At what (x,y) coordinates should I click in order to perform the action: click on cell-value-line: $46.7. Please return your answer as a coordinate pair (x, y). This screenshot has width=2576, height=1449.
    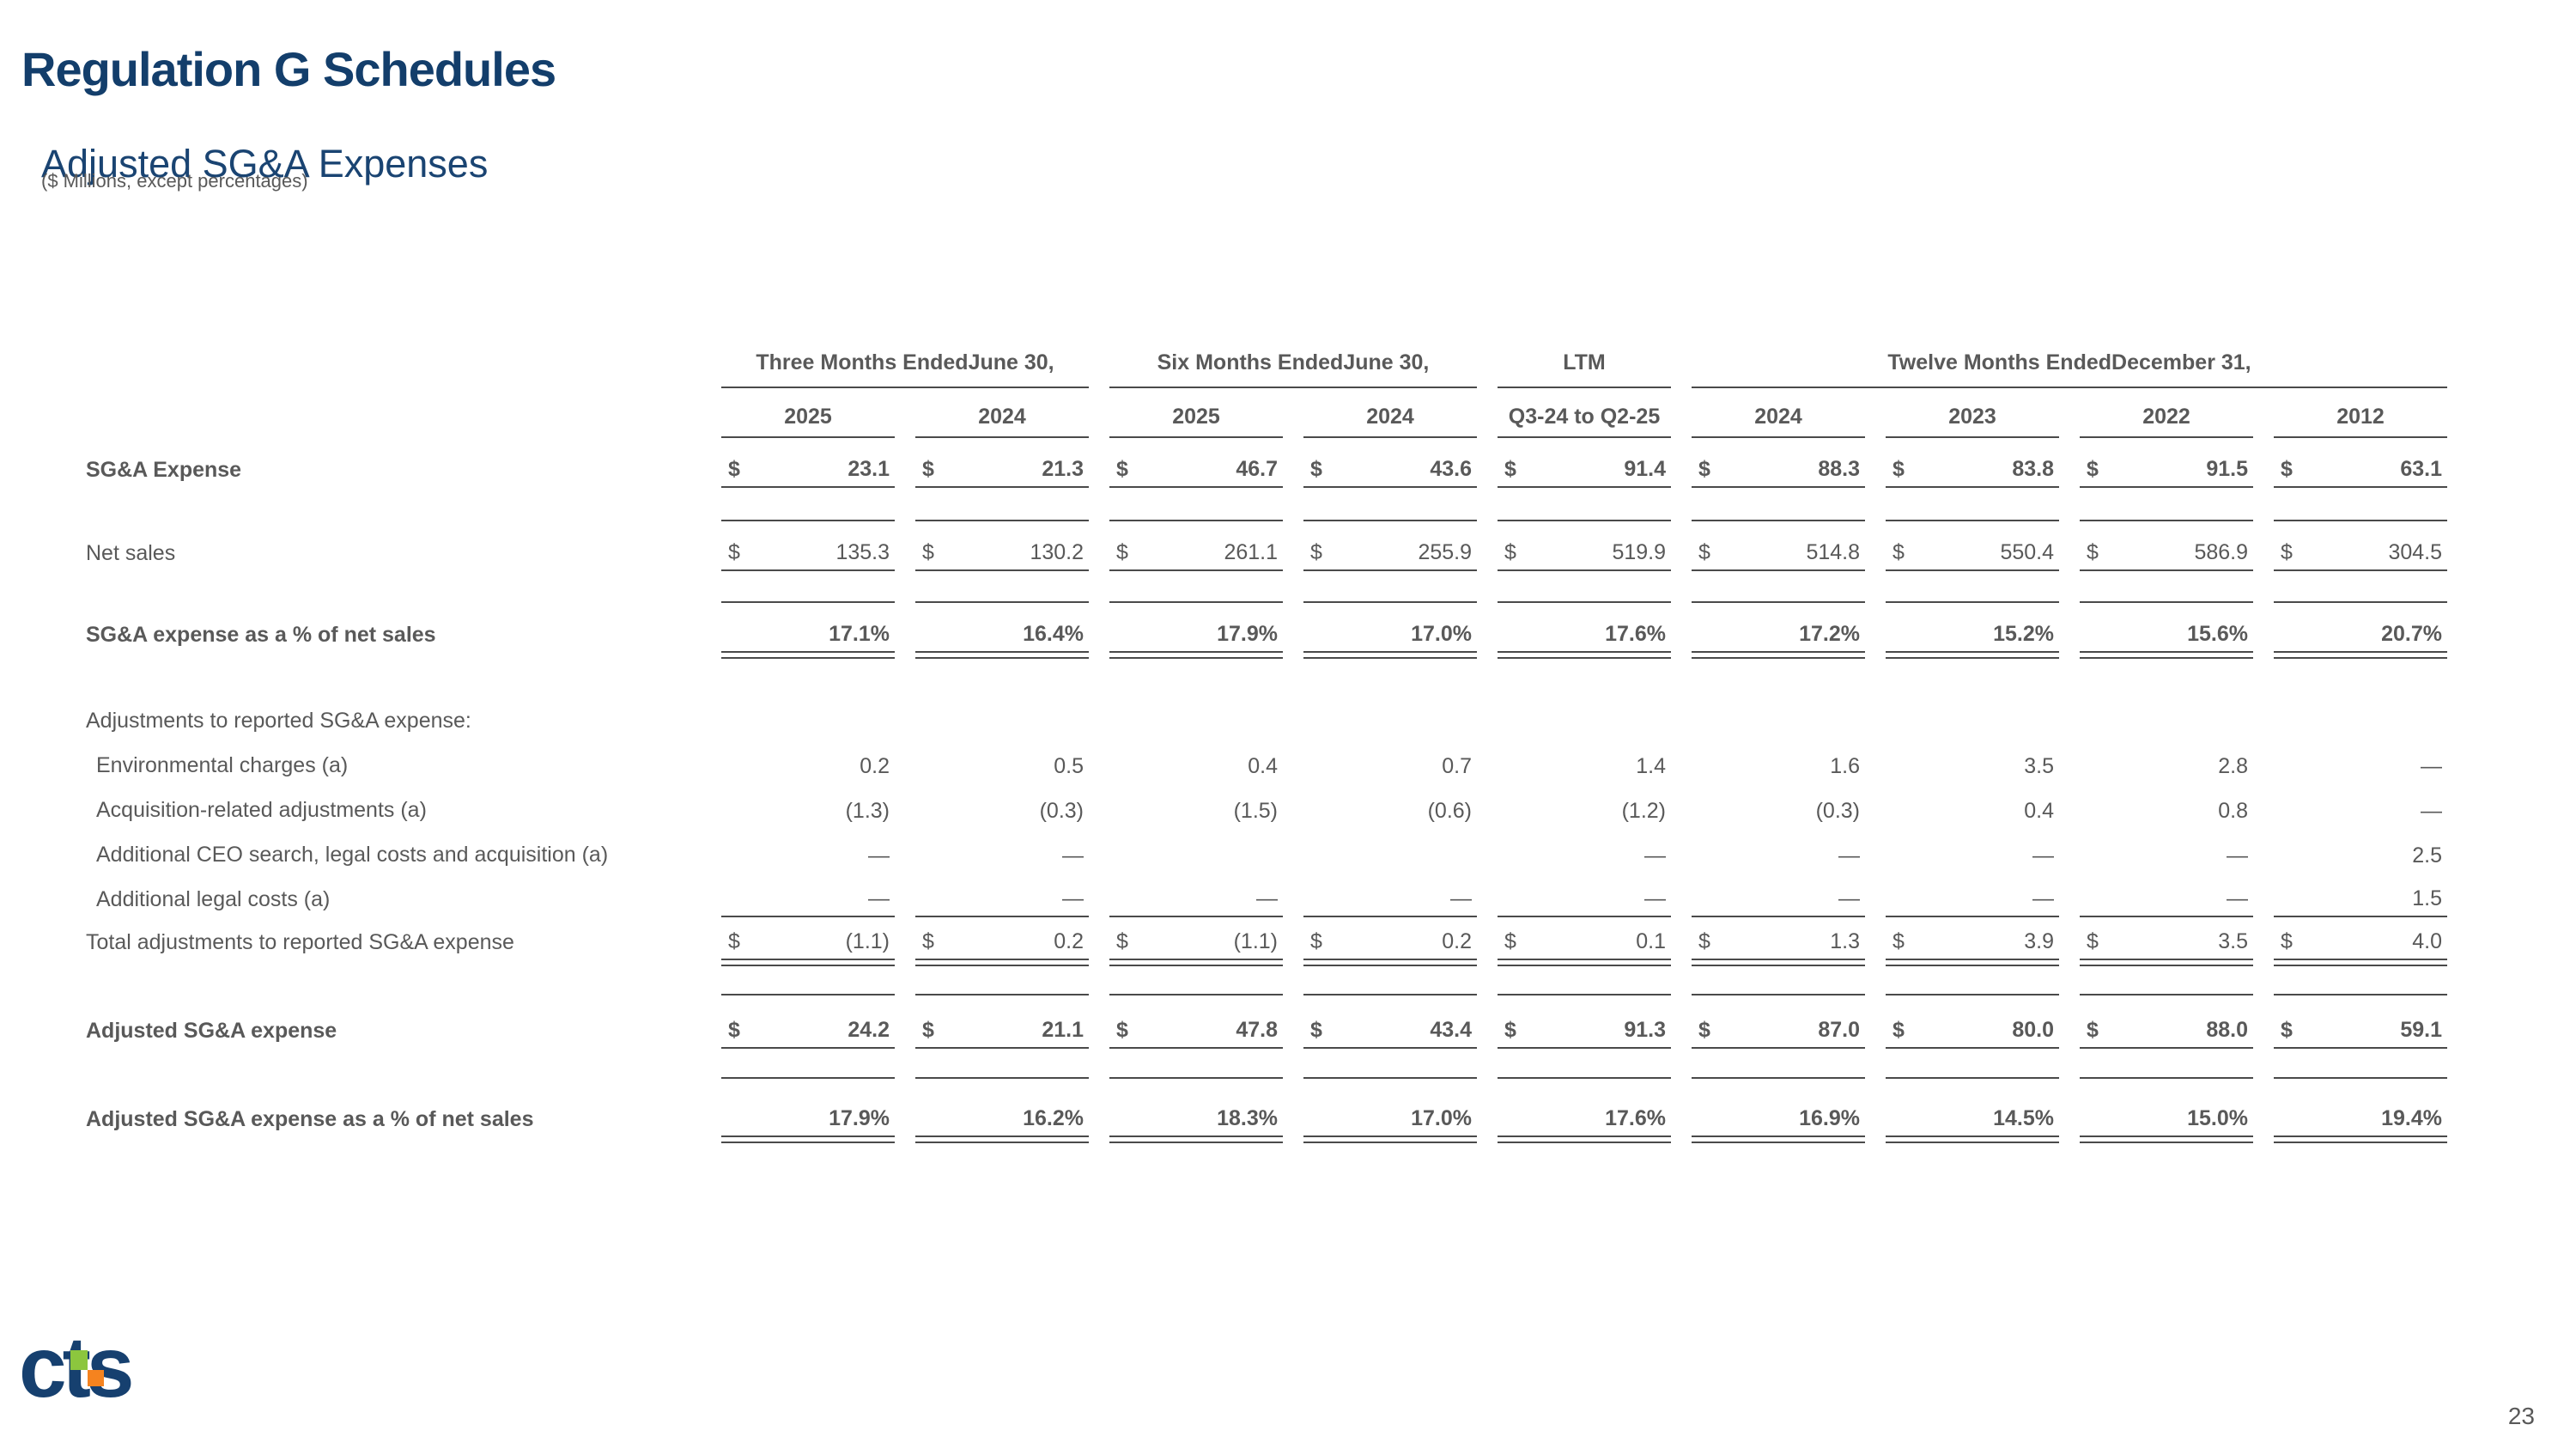
    Looking at the image, I should click on (1196, 470).